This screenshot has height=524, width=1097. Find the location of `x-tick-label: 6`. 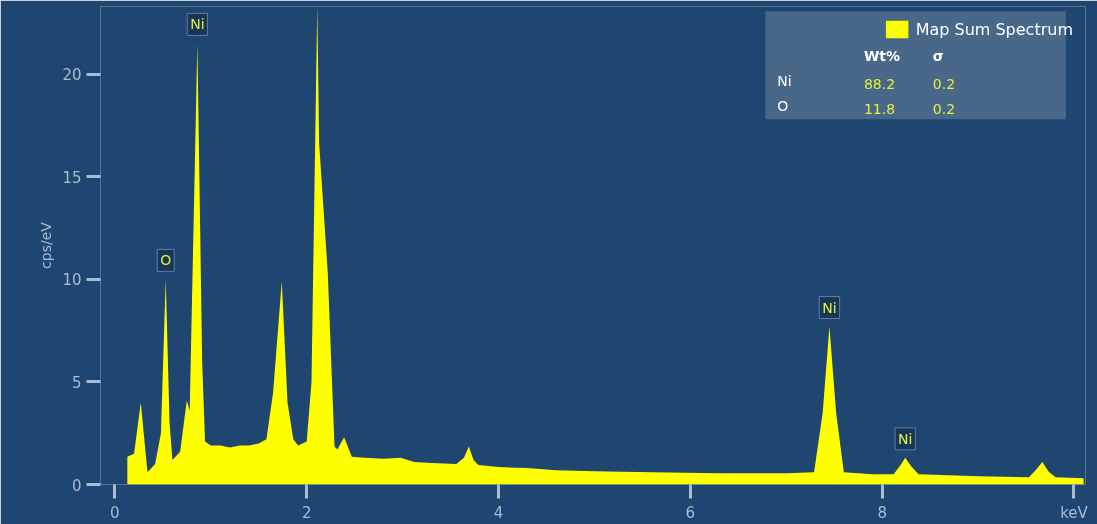

x-tick-label: 6 is located at coordinates (690, 512).